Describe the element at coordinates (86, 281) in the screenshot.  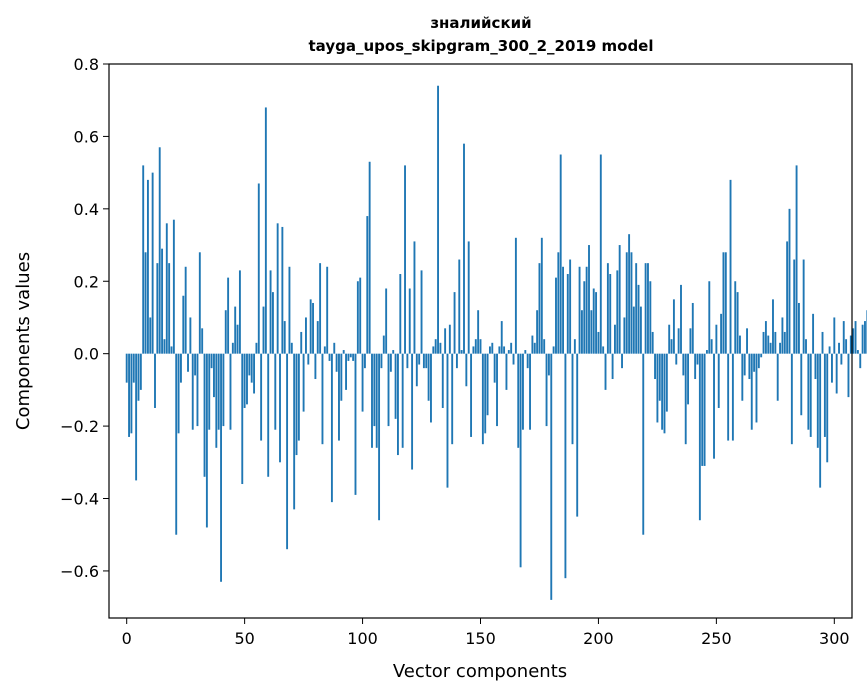
I see `y-tick-label: 0.2` at that location.